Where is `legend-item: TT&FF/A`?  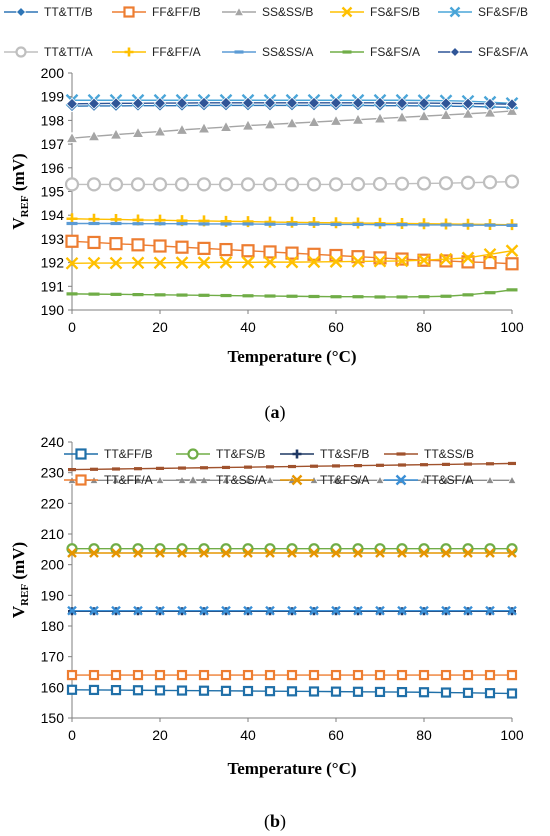
legend-item: TT&FF/A is located at coordinates (108, 480).